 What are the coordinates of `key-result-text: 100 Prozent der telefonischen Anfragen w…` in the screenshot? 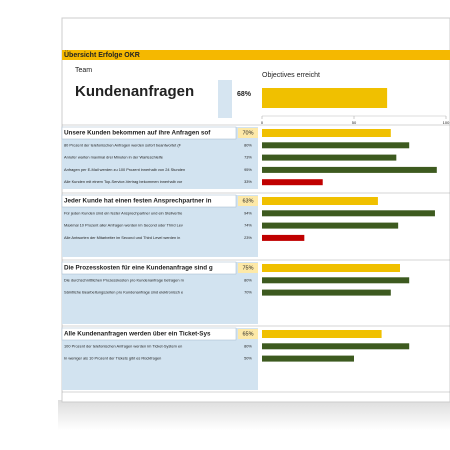 It's located at (123, 345).